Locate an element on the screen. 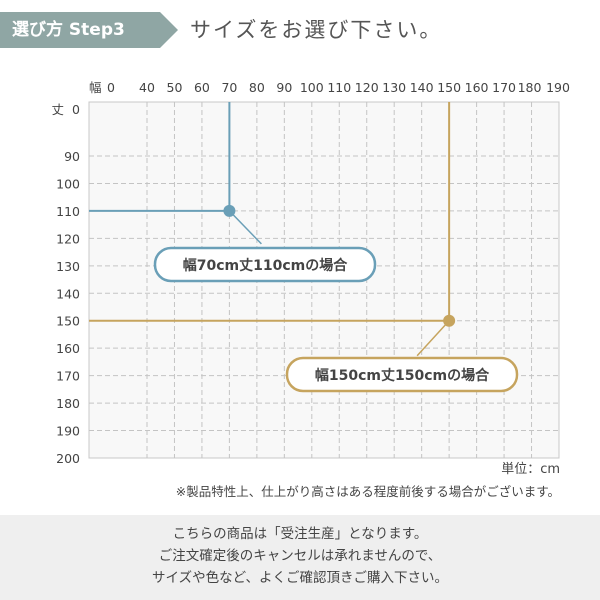 The image size is (600, 600). note-text: ※製品特性上、仕上がり高さはある程度前後する場合がございます。 is located at coordinates (367, 491).